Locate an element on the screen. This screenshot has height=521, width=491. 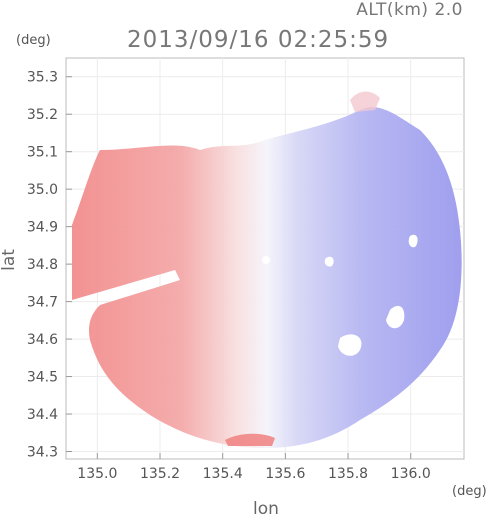
x-axis-unit: (deg) is located at coordinates (469, 491).